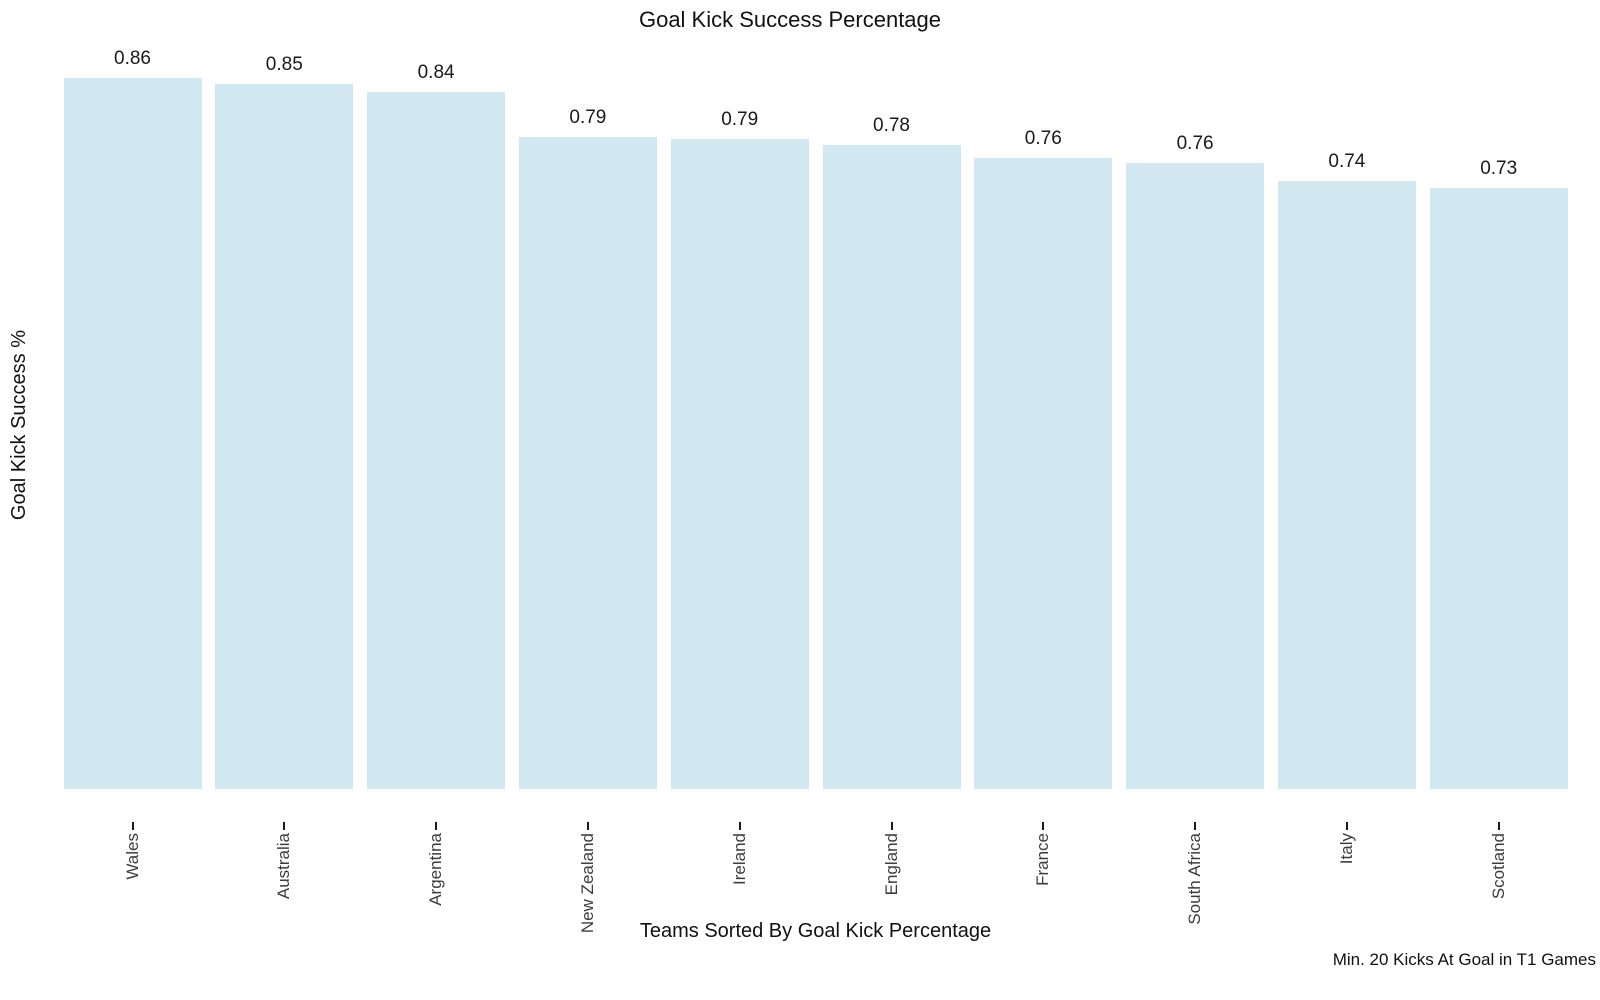  I want to click on bar-value-label-south-africa: 0.76, so click(1195, 144).